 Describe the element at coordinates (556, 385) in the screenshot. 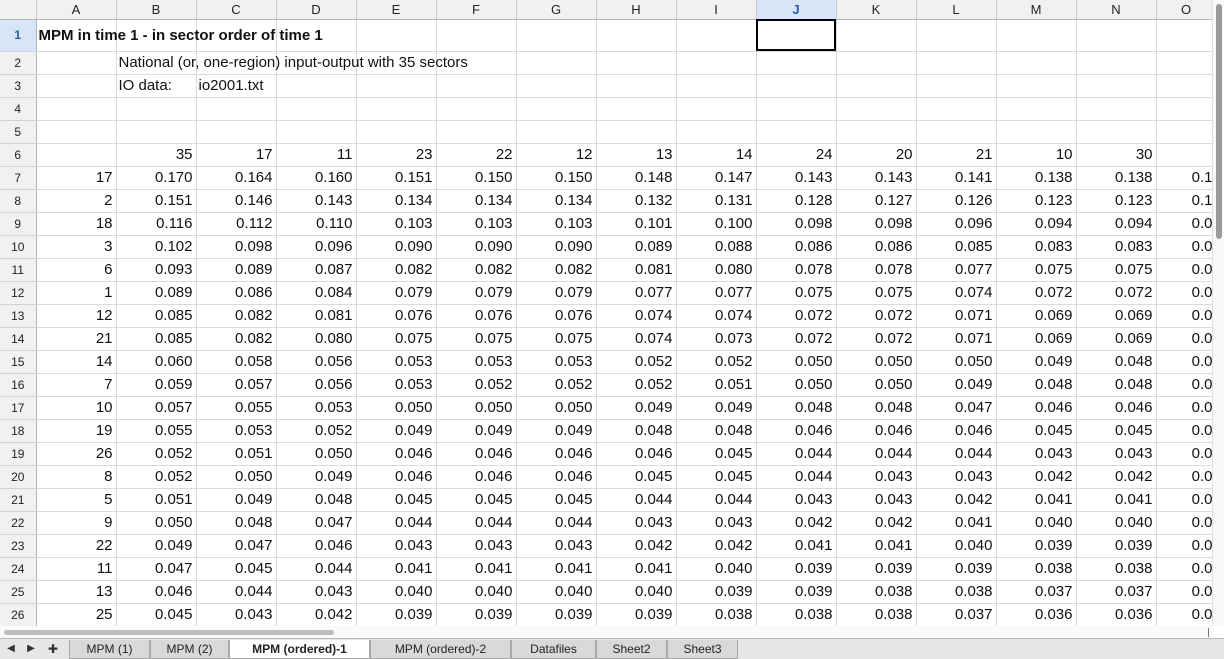

I see `cell-g16: 0.052` at that location.